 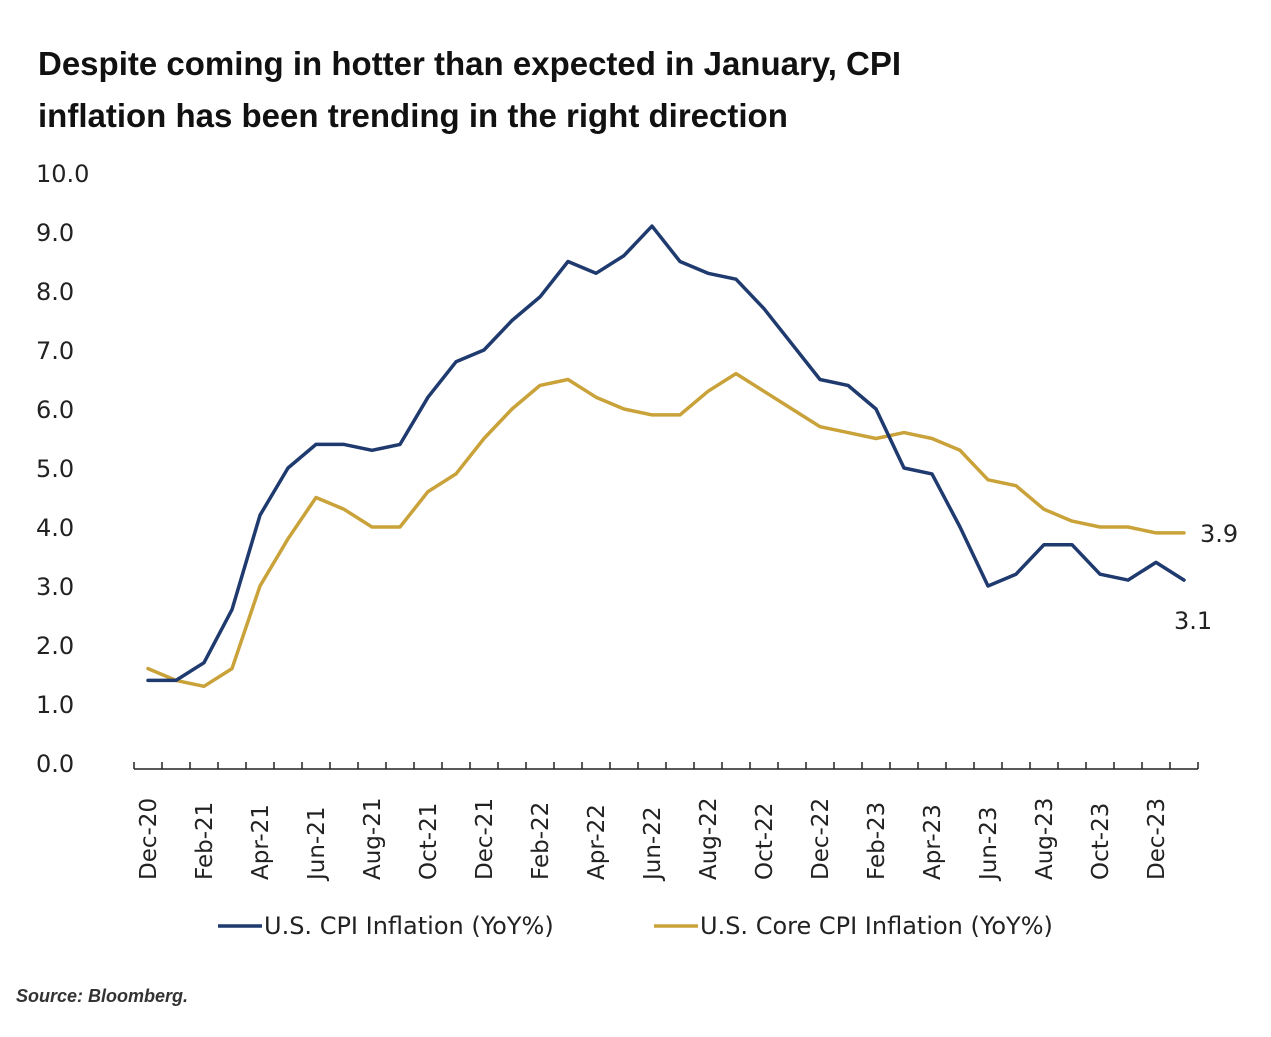 I want to click on x-tick-label: Apr-23, so click(x=933, y=842).